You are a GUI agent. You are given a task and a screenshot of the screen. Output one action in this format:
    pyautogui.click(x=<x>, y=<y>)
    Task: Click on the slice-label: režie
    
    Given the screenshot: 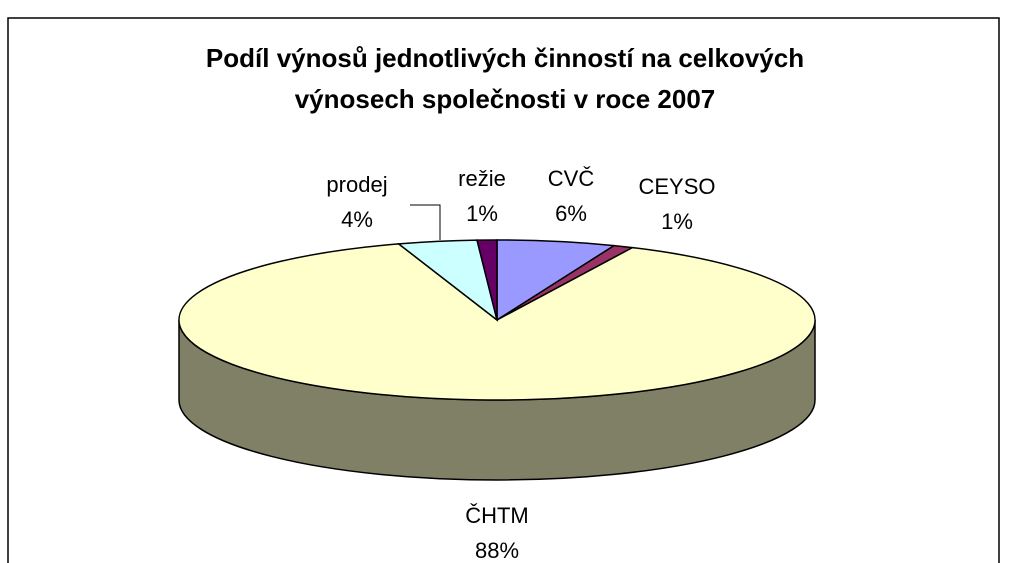 What is the action you would take?
    pyautogui.click(x=482, y=178)
    